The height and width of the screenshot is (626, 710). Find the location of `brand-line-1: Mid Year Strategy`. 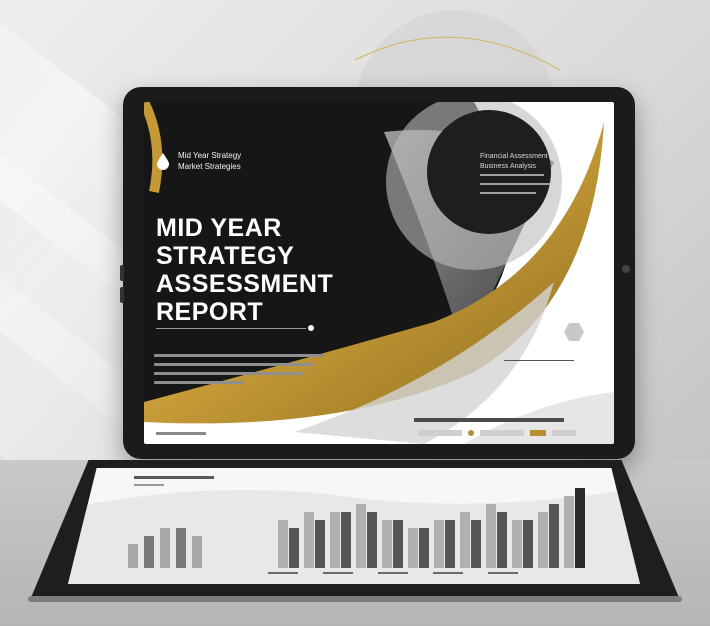

brand-line-1: Mid Year Strategy is located at coordinates (210, 155).